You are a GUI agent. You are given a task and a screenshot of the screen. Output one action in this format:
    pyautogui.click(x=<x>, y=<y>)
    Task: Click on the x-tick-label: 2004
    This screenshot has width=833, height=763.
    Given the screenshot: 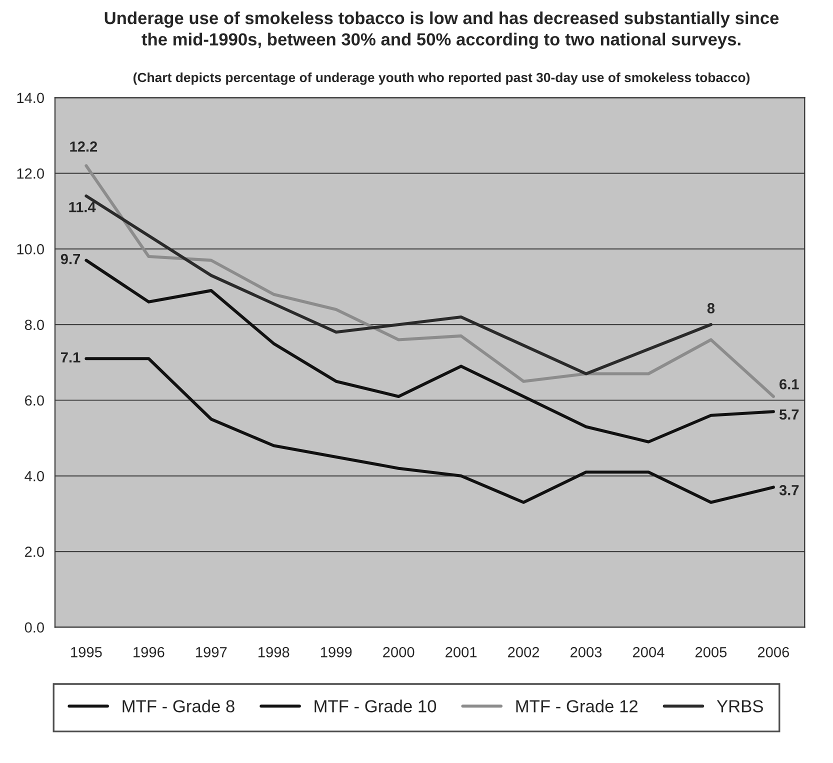 What is the action you would take?
    pyautogui.click(x=648, y=652)
    